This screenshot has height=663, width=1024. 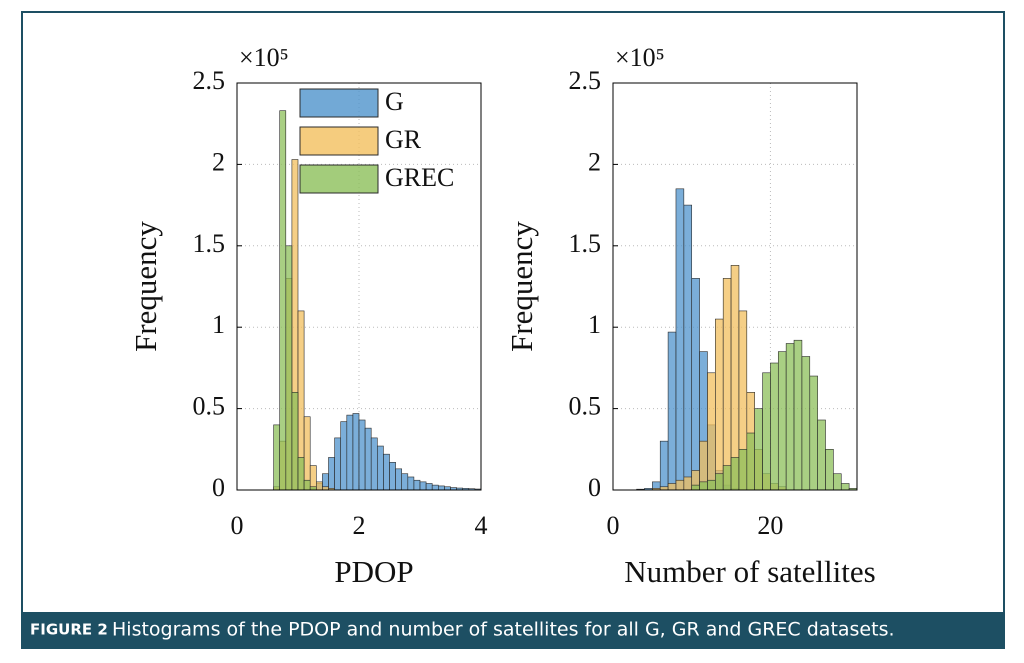 I want to click on caption-label: FIGURE 2, so click(x=69, y=630).